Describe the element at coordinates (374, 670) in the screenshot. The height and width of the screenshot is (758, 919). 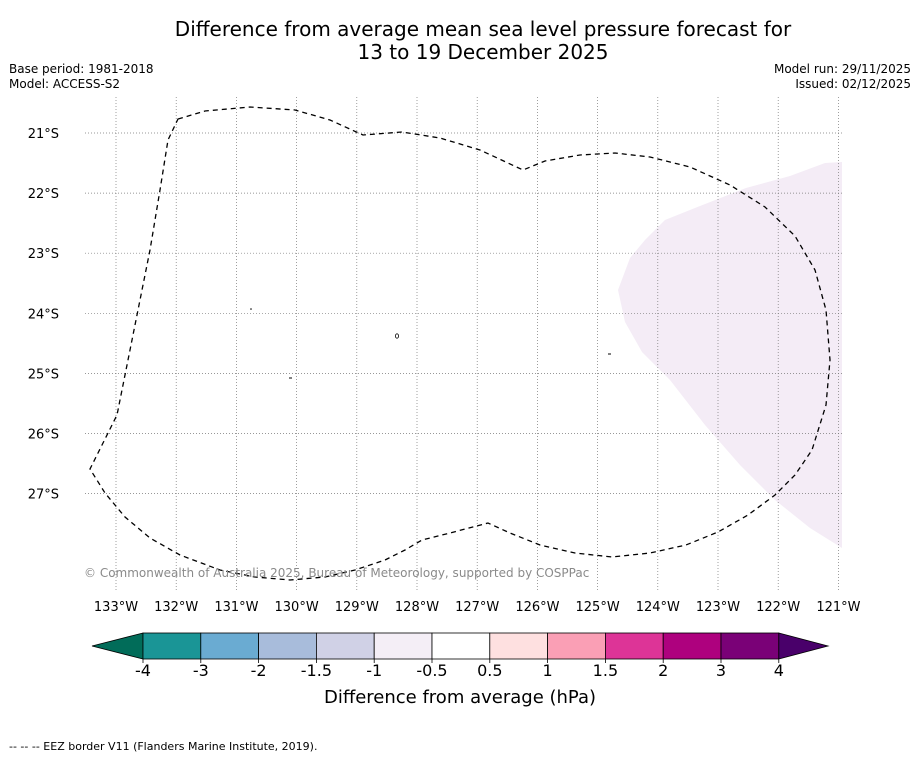
I see `colorbar-tick-label: -1` at that location.